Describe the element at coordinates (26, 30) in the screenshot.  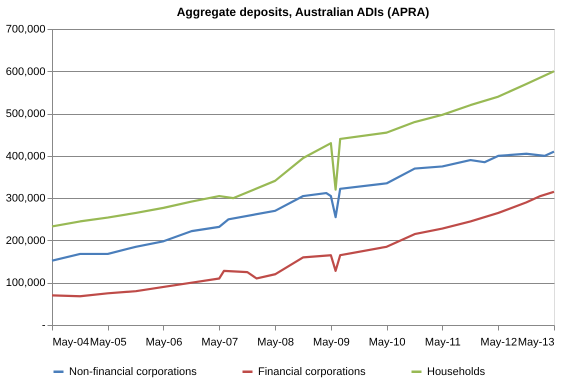
I see `y-tick-label: 700,000` at that location.